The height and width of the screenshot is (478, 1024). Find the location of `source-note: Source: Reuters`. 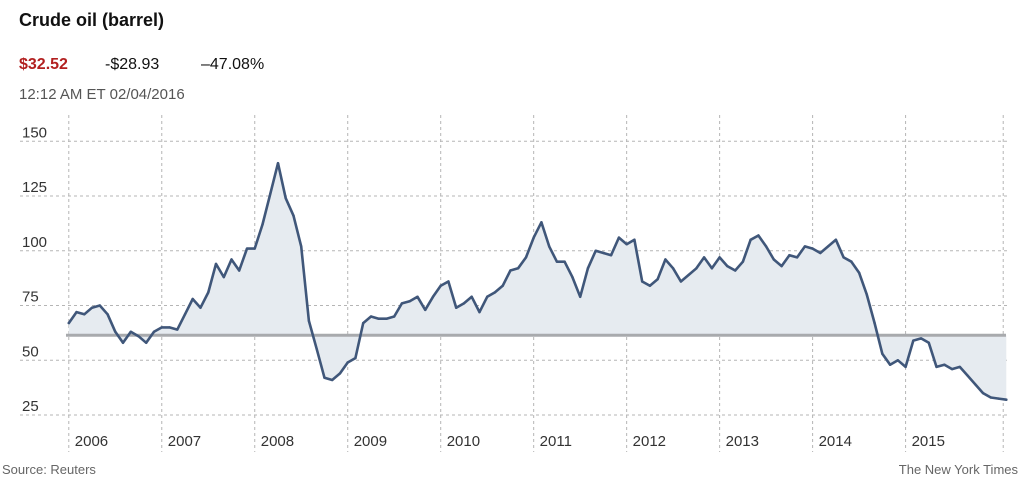

source-note: Source: Reuters is located at coordinates (49, 469).